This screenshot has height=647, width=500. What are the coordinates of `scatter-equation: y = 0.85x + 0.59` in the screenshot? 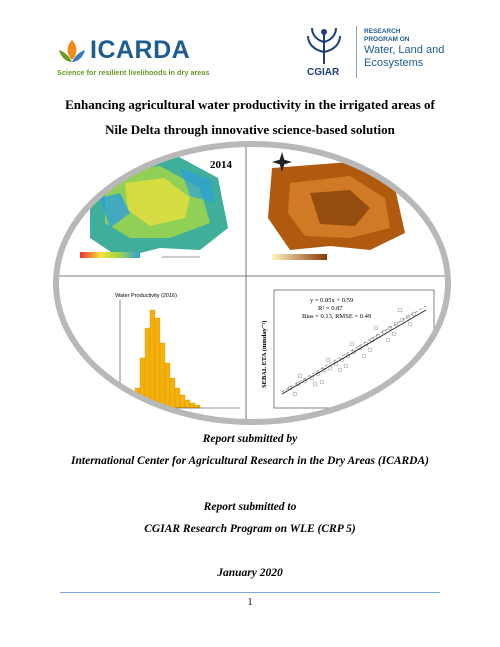 It's located at (331, 300).